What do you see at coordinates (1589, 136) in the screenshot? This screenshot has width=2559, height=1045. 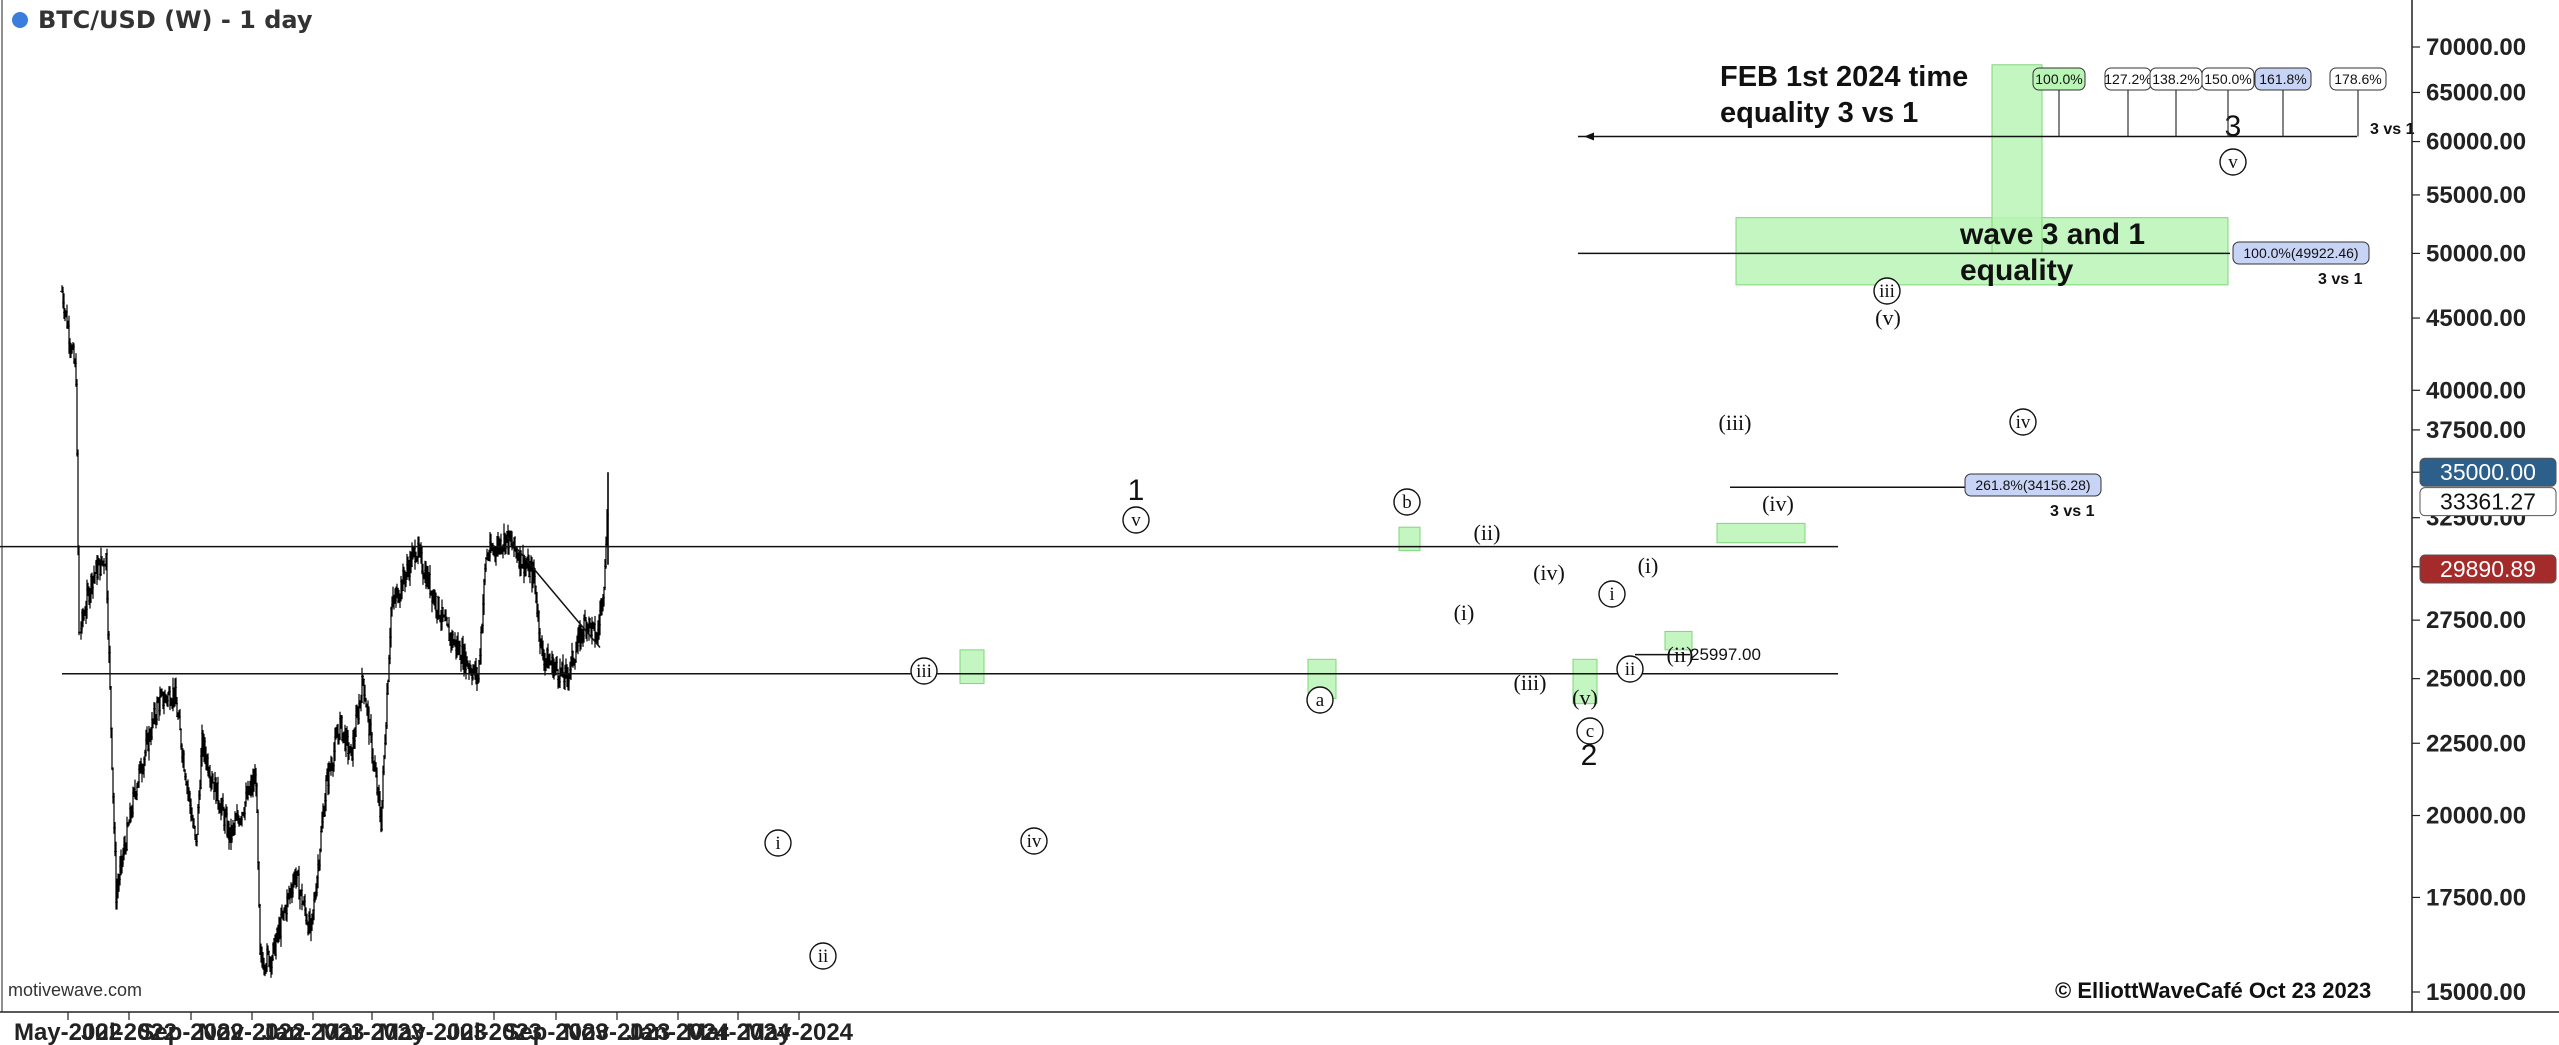 I see `arrow-head-icon` at bounding box center [1589, 136].